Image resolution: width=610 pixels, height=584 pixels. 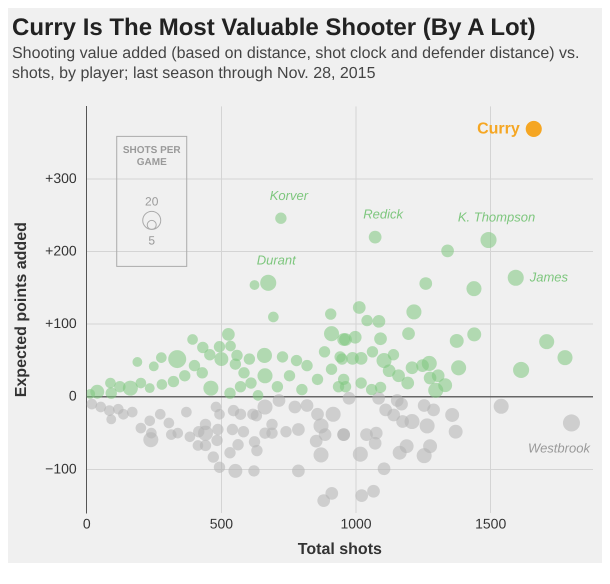 I want to click on series-label: Curry, so click(x=498, y=129).